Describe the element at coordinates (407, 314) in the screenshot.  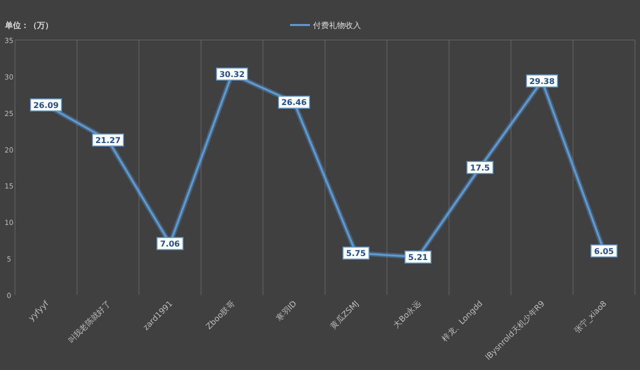
I see `x-tick-label: 大Bo永远` at that location.